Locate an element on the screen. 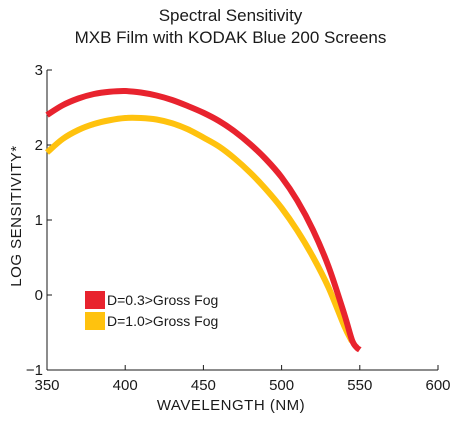  y-tick-label: 2 is located at coordinates (39, 145).